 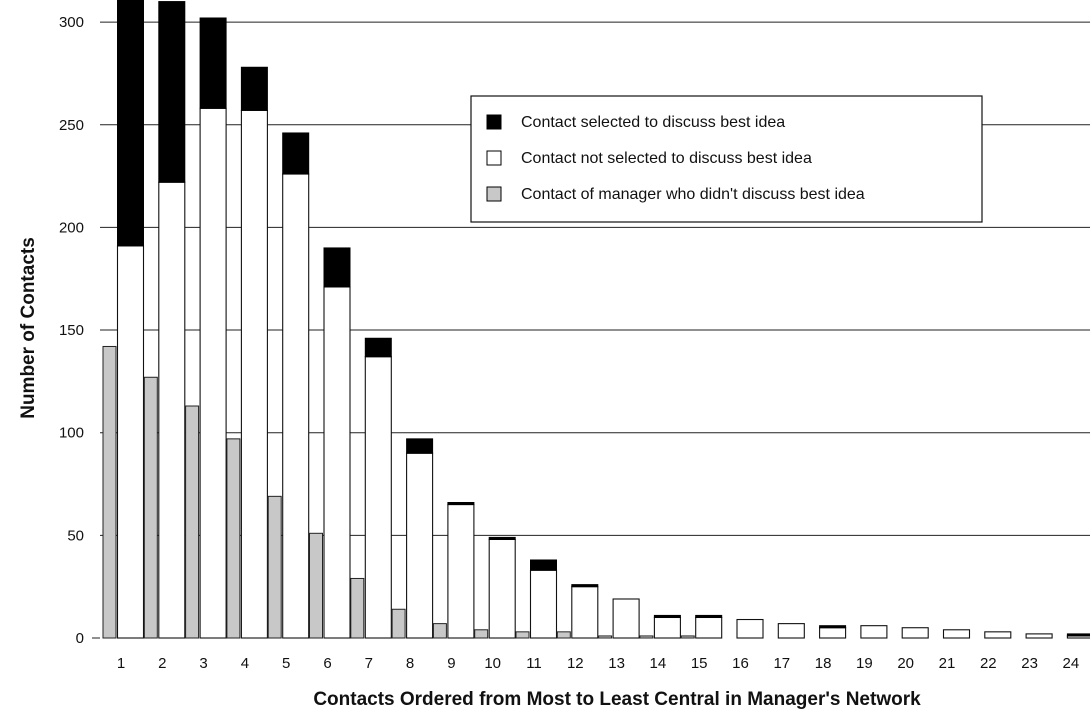 What do you see at coordinates (121, 663) in the screenshot?
I see `x-tick-label: 1` at bounding box center [121, 663].